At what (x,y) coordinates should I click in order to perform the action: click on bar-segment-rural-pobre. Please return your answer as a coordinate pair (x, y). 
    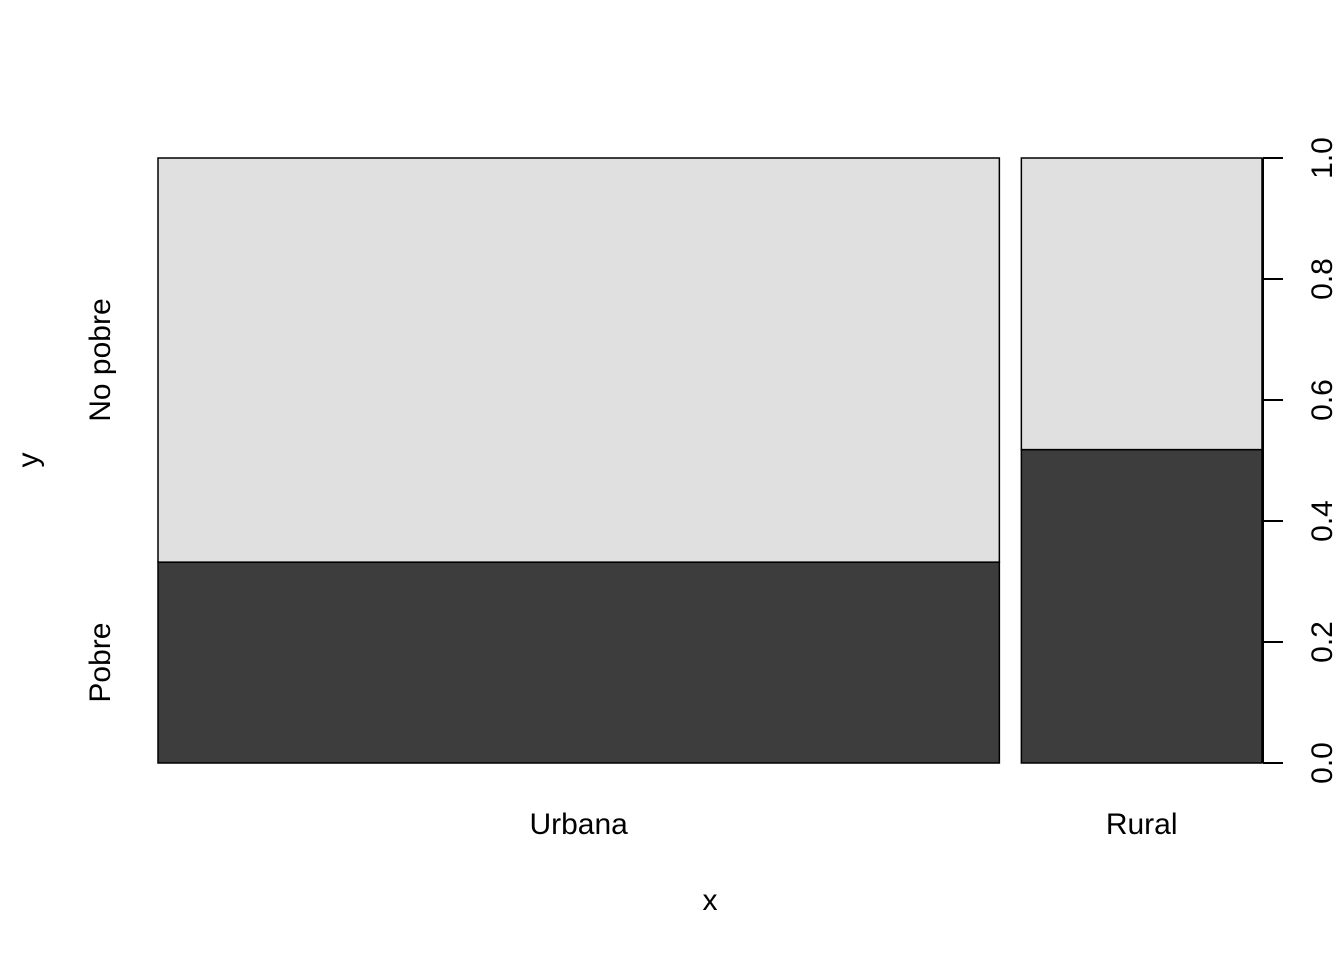
    Looking at the image, I should click on (1141, 606).